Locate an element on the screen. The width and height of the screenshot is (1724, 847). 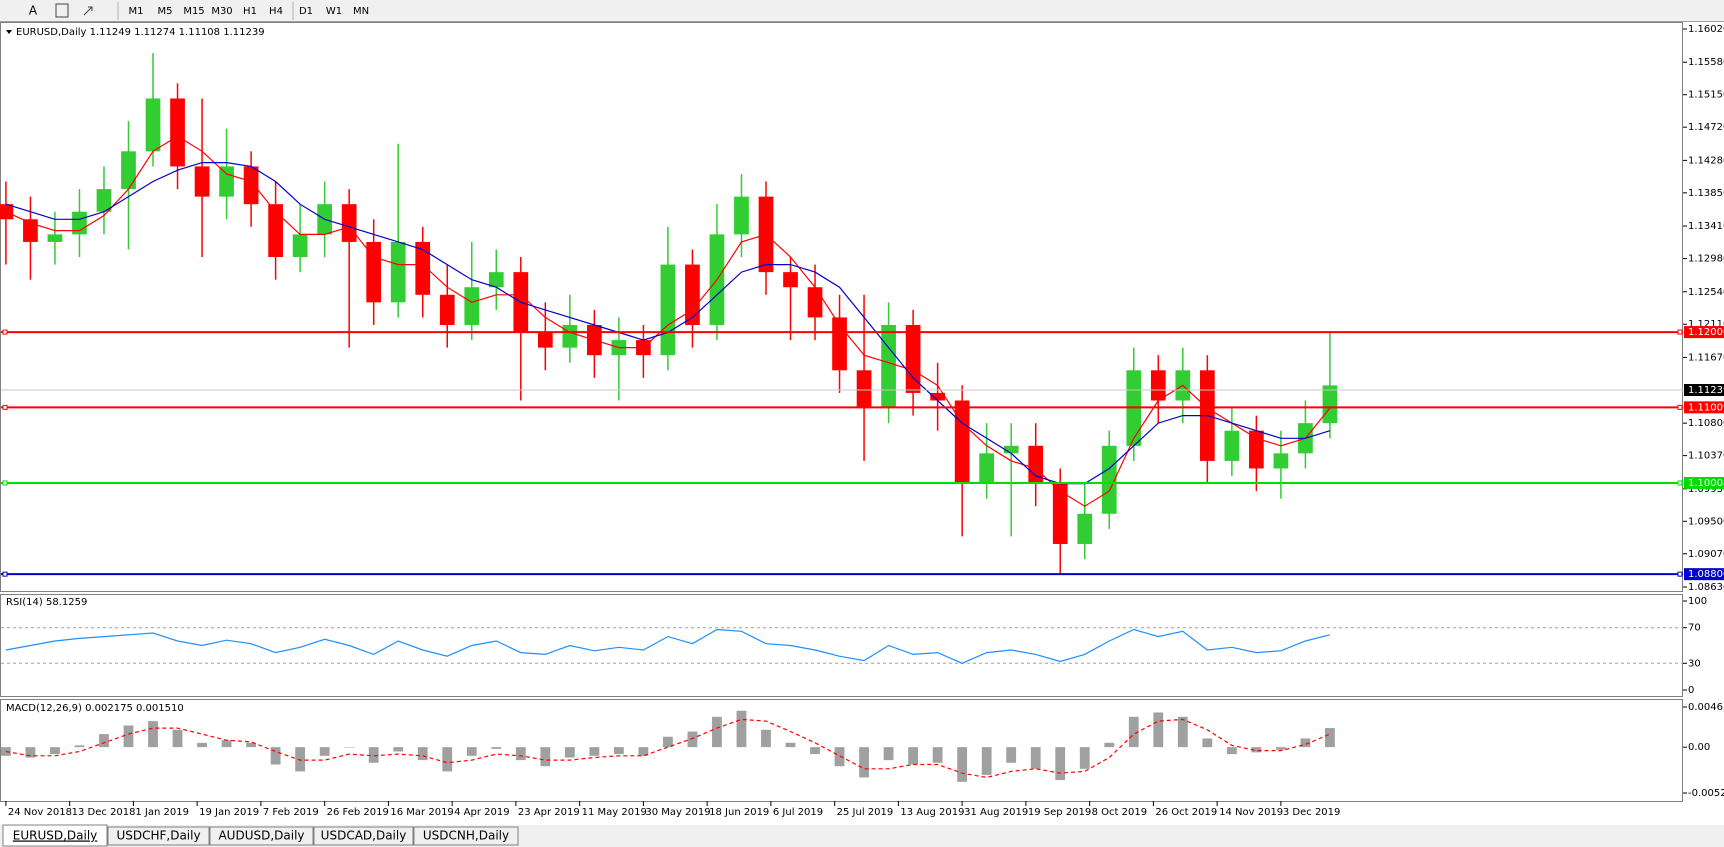
level-price-label: 1.10008 is located at coordinates (1706, 483).